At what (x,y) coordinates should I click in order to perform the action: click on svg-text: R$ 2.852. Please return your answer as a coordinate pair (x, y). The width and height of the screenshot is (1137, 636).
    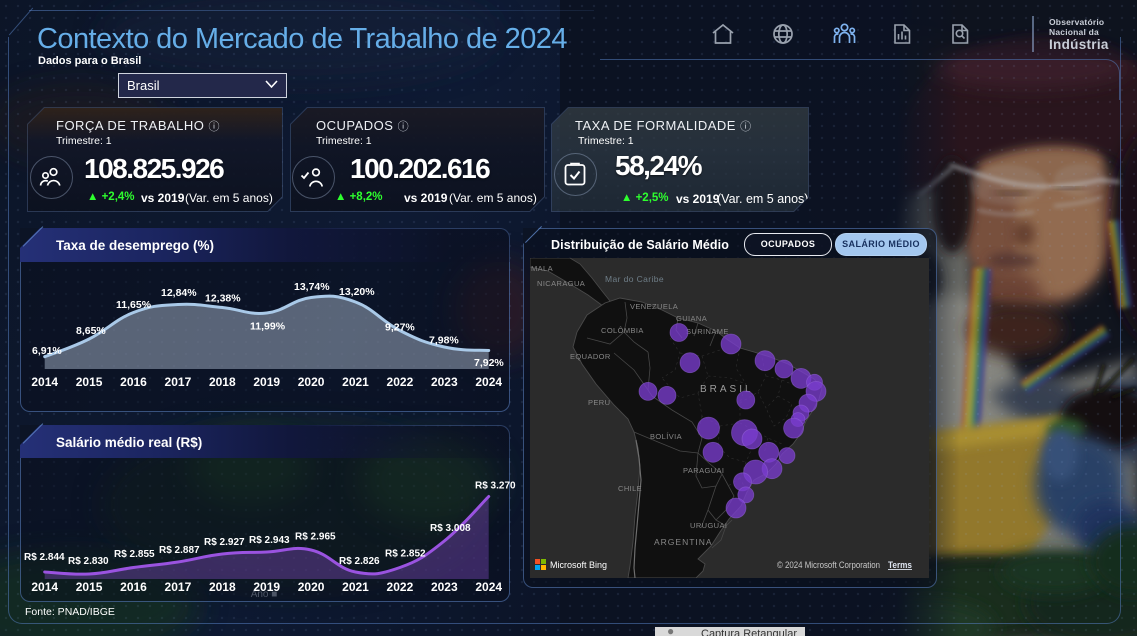
    Looking at the image, I should click on (405, 554).